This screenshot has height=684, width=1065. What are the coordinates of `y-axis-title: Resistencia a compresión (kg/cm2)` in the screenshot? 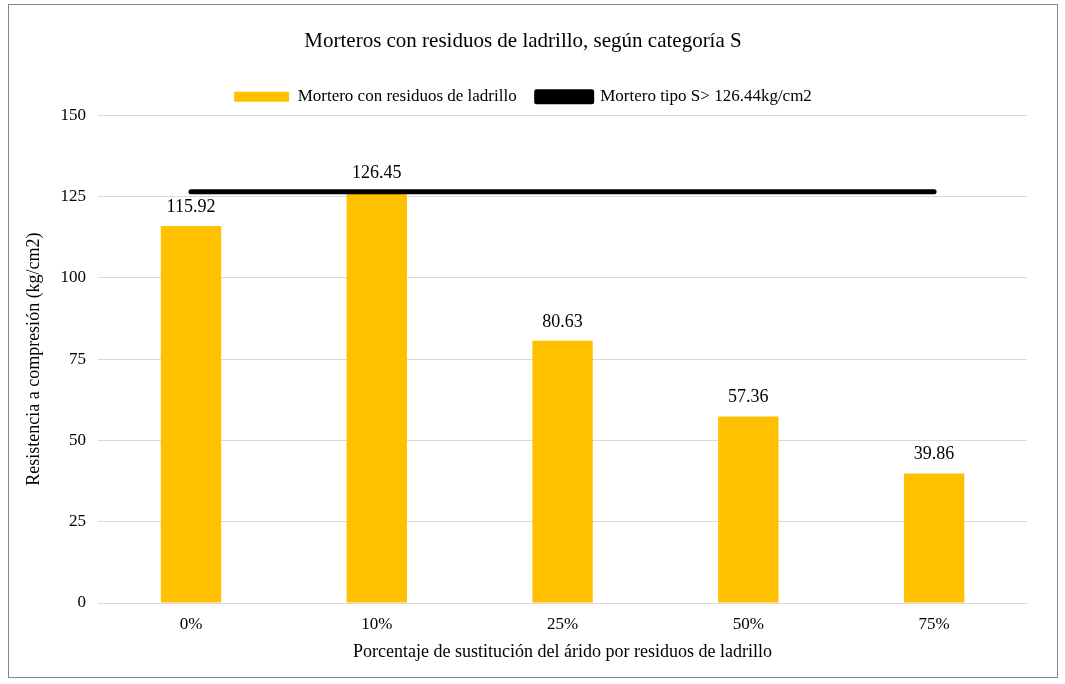 It's located at (33, 359).